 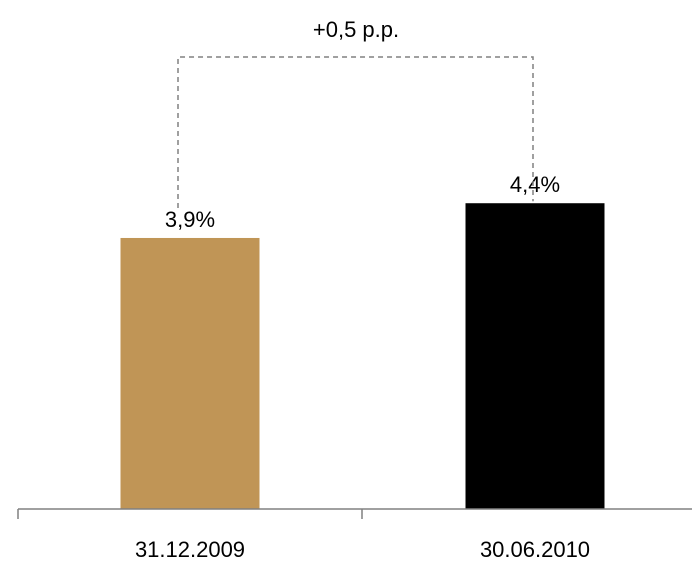 I want to click on annotation-label: +0,5 p.p., so click(x=356, y=29).